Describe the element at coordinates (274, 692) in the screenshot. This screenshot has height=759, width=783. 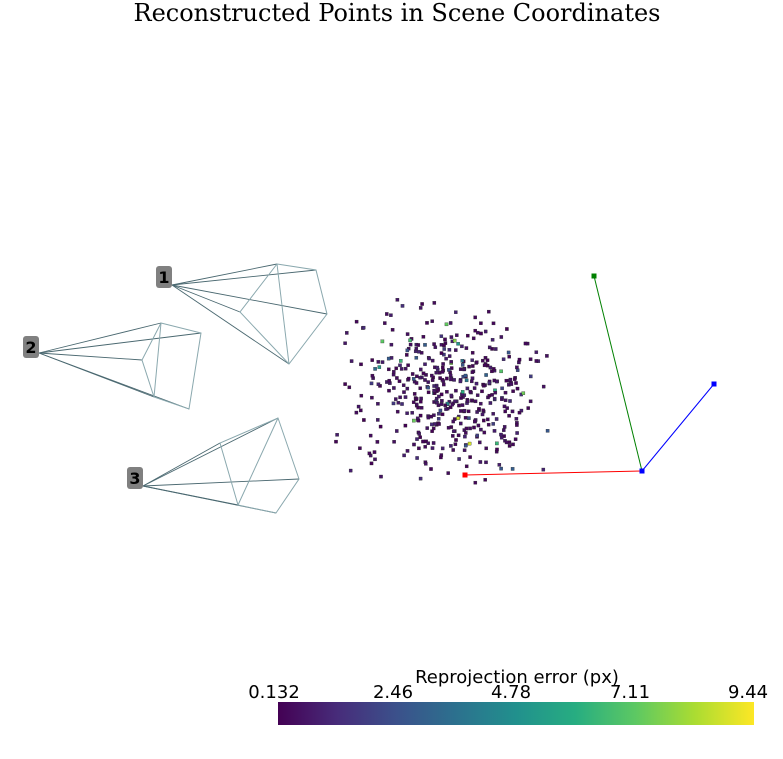
I see `colorbar-tick-label: 0.132` at that location.